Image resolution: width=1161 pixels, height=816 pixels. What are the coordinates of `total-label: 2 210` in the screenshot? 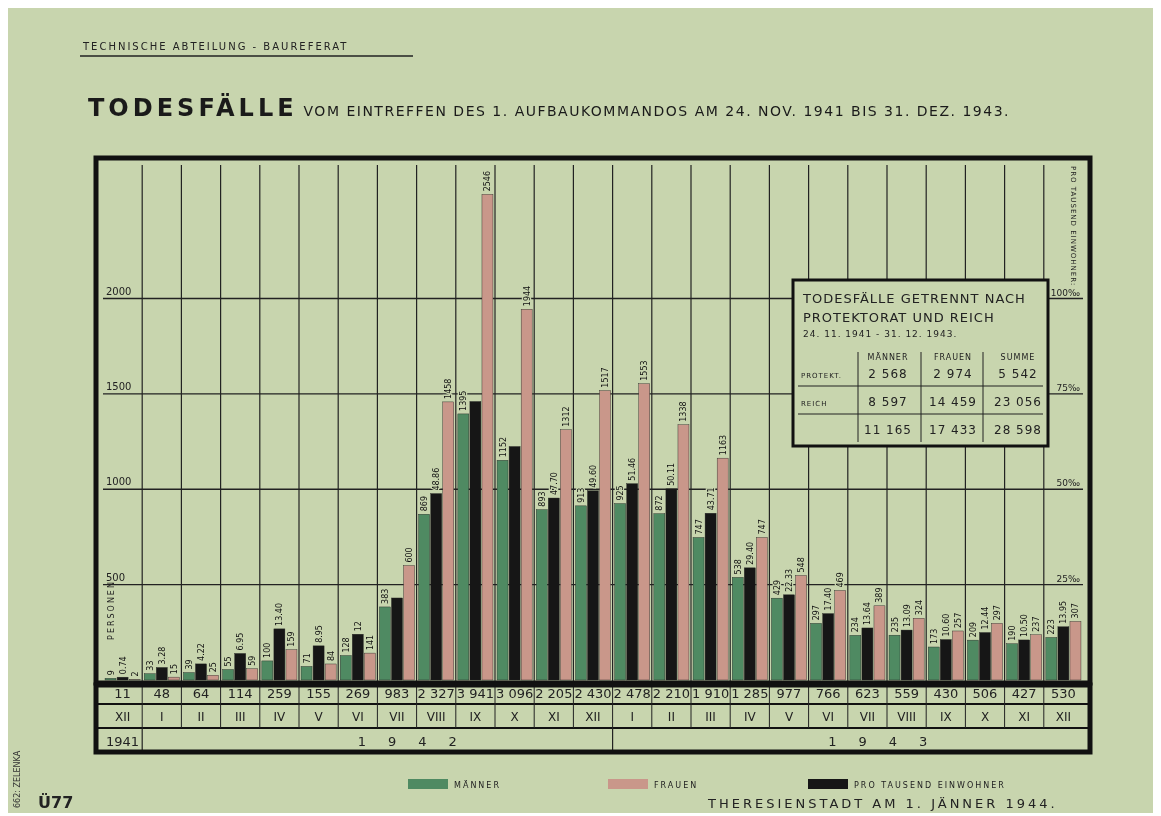 It's located at (671, 693).